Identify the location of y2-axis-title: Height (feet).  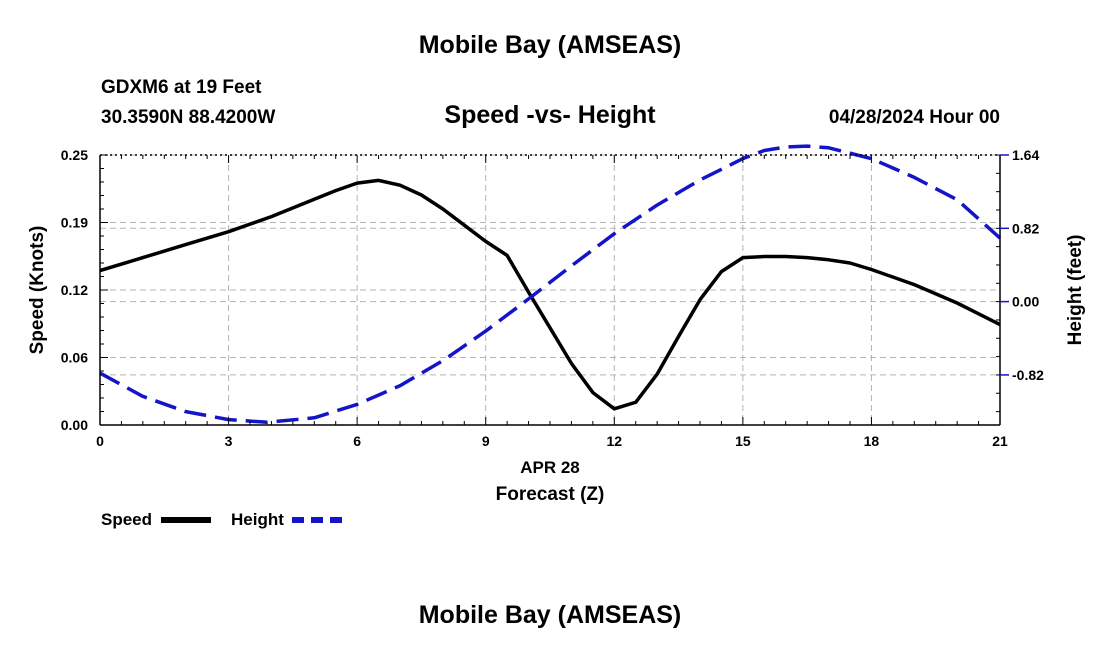
(1075, 290).